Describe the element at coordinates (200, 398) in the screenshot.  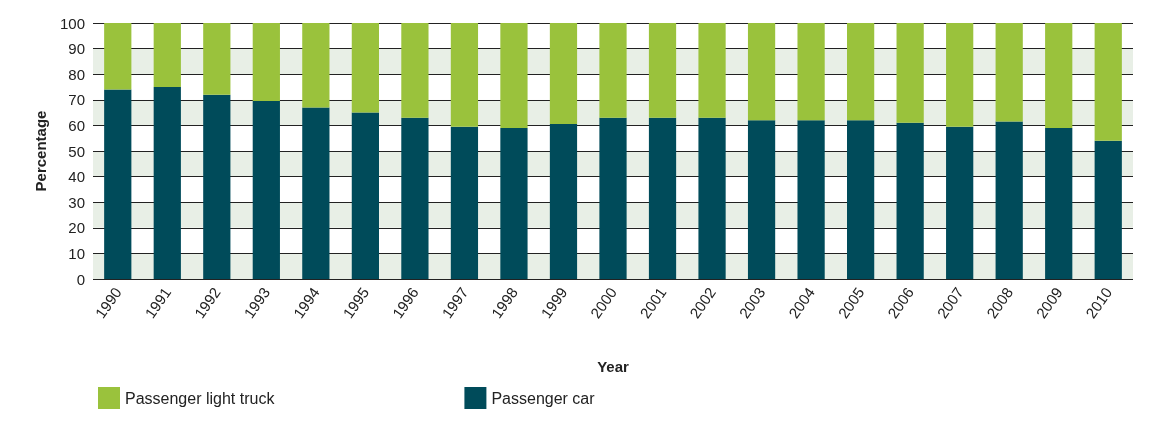
I see `legend-label: Passenger light truck` at that location.